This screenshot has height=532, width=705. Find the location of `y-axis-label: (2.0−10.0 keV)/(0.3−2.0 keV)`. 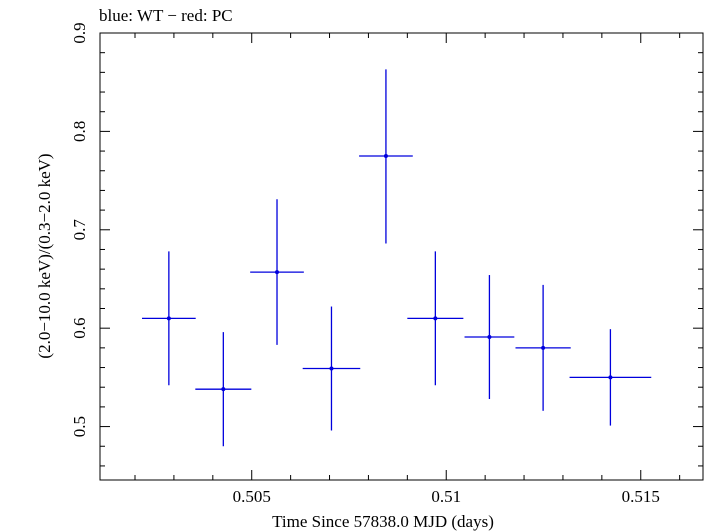

y-axis-label: (2.0−10.0 keV)/(0.3−2.0 keV) is located at coordinates (44, 255).